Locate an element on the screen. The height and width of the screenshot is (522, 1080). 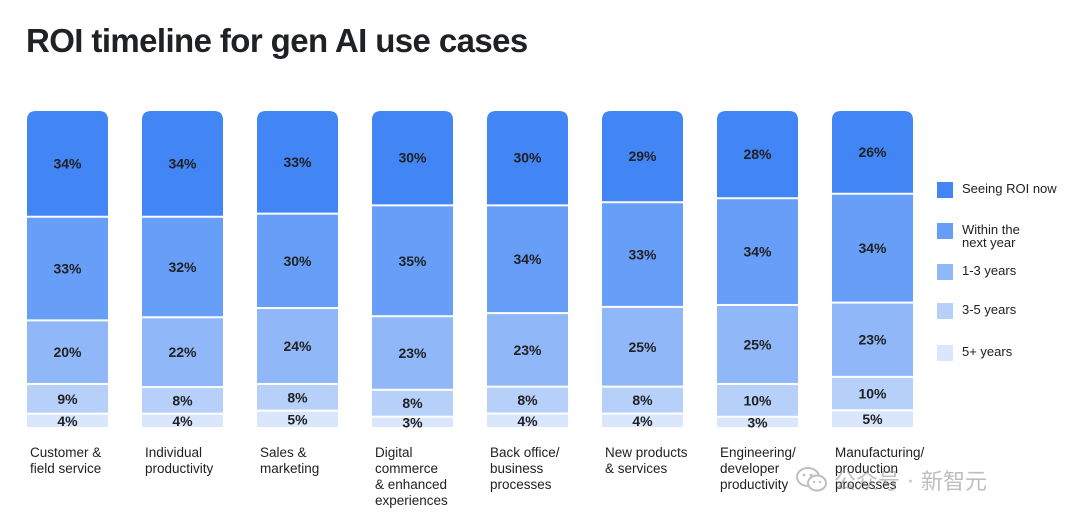
legend-item-within-next-year: Within the next year is located at coordinates (1002, 236).